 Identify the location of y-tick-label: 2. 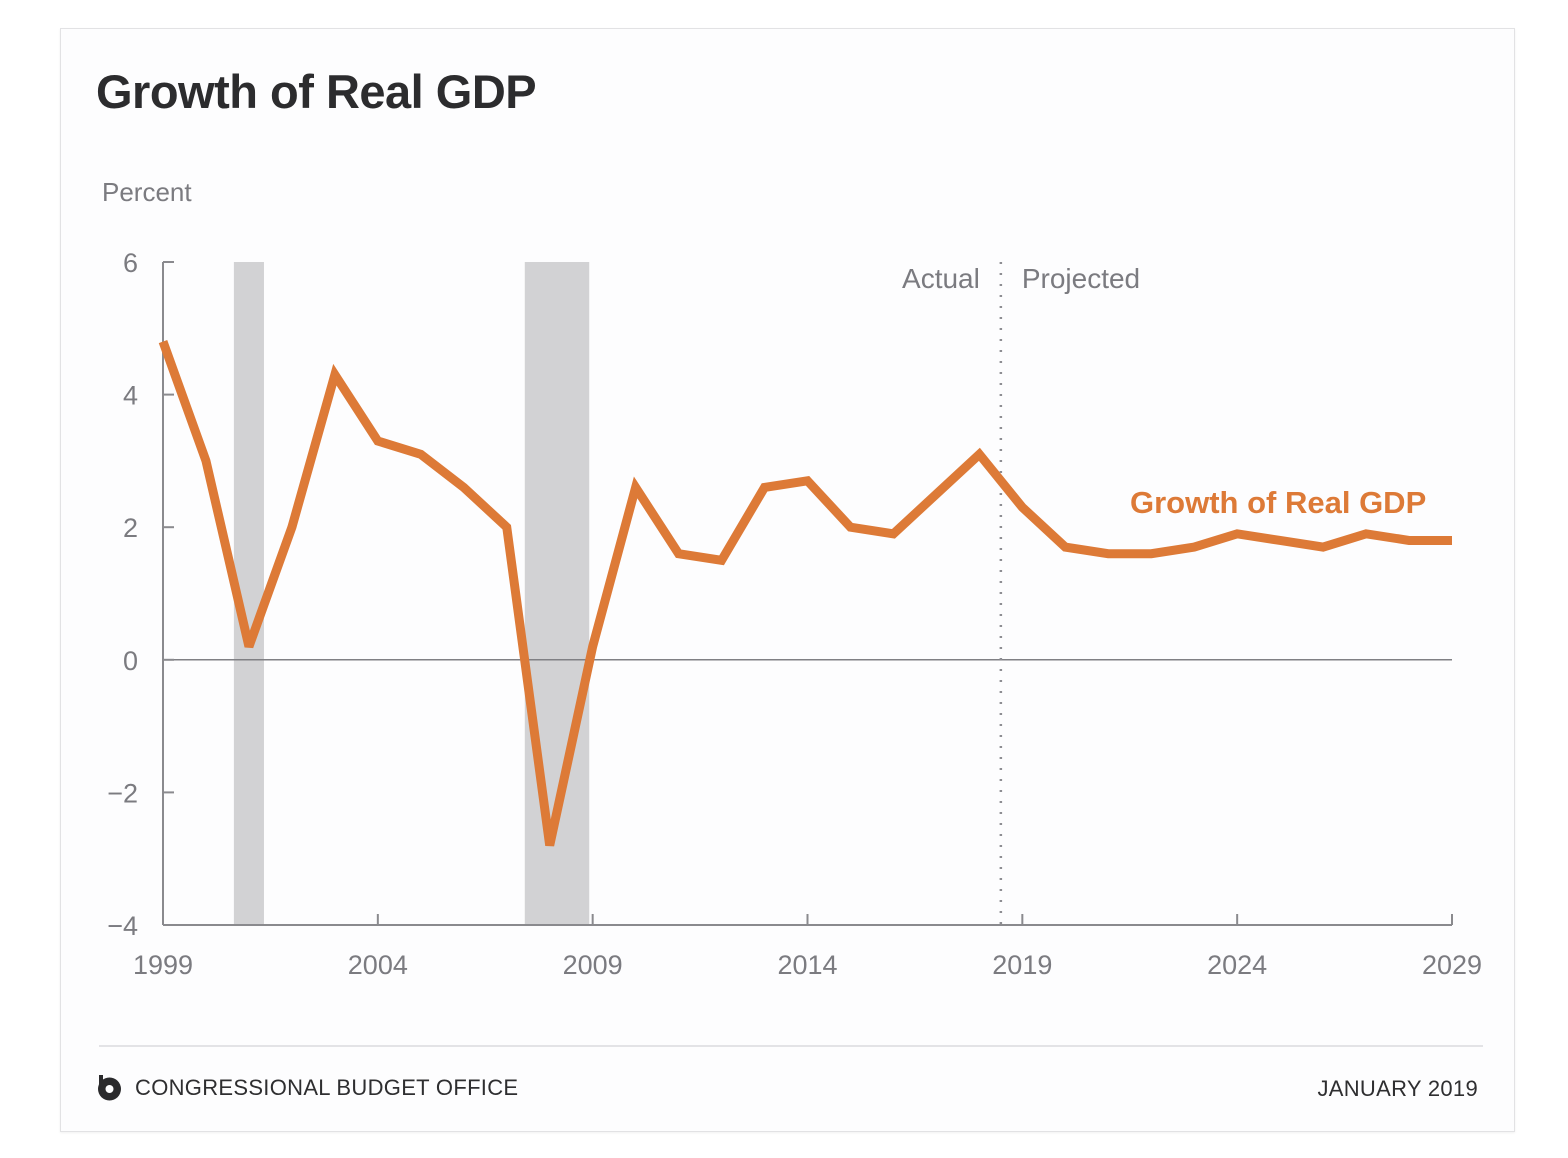
(130, 528).